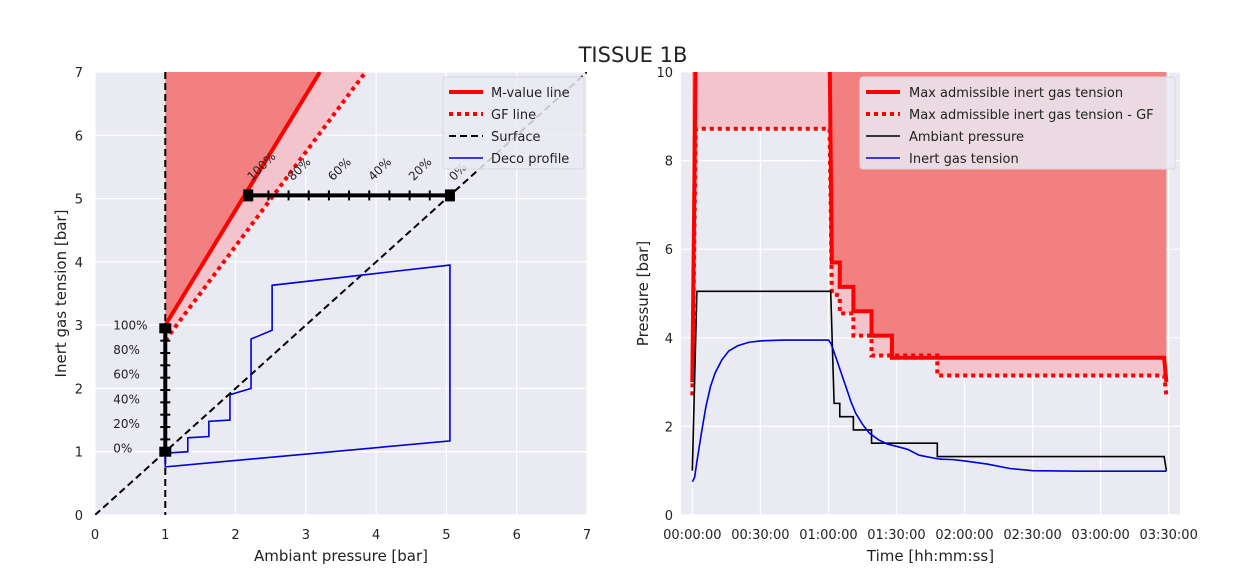  Describe the element at coordinates (165, 535) in the screenshot. I see `left-x-tick-label: 1` at that location.